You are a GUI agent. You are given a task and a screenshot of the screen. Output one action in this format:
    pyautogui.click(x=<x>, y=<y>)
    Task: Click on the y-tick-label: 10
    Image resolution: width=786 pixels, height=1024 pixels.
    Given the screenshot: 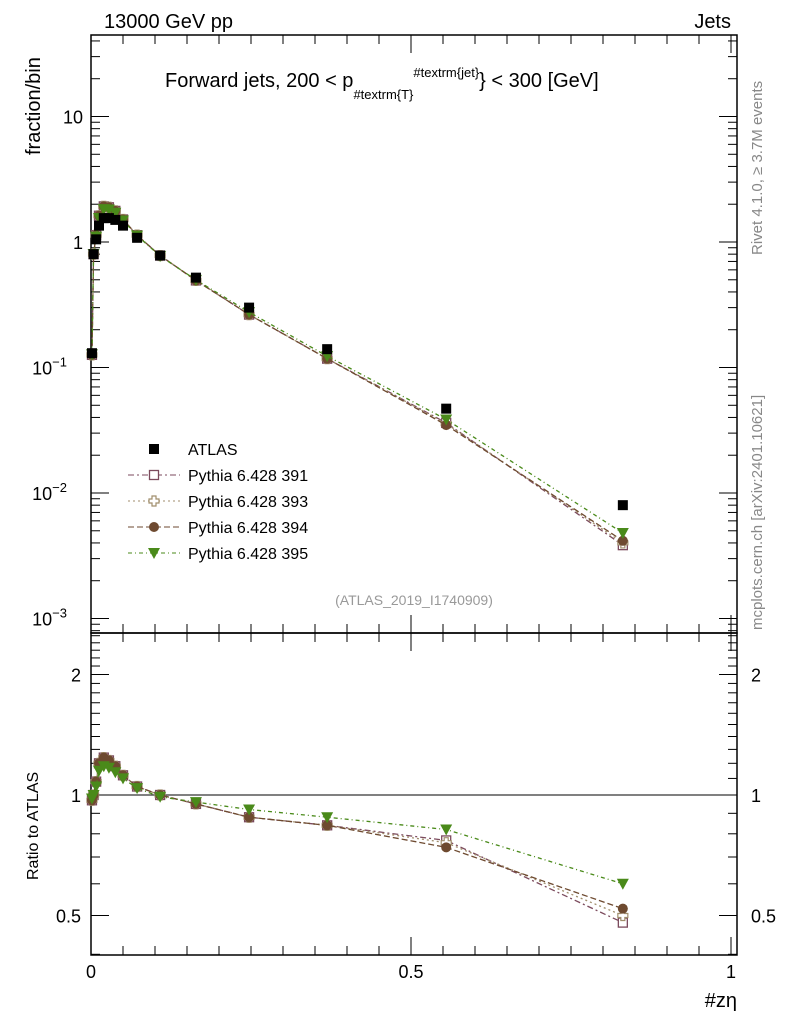 What is the action you would take?
    pyautogui.click(x=73, y=118)
    